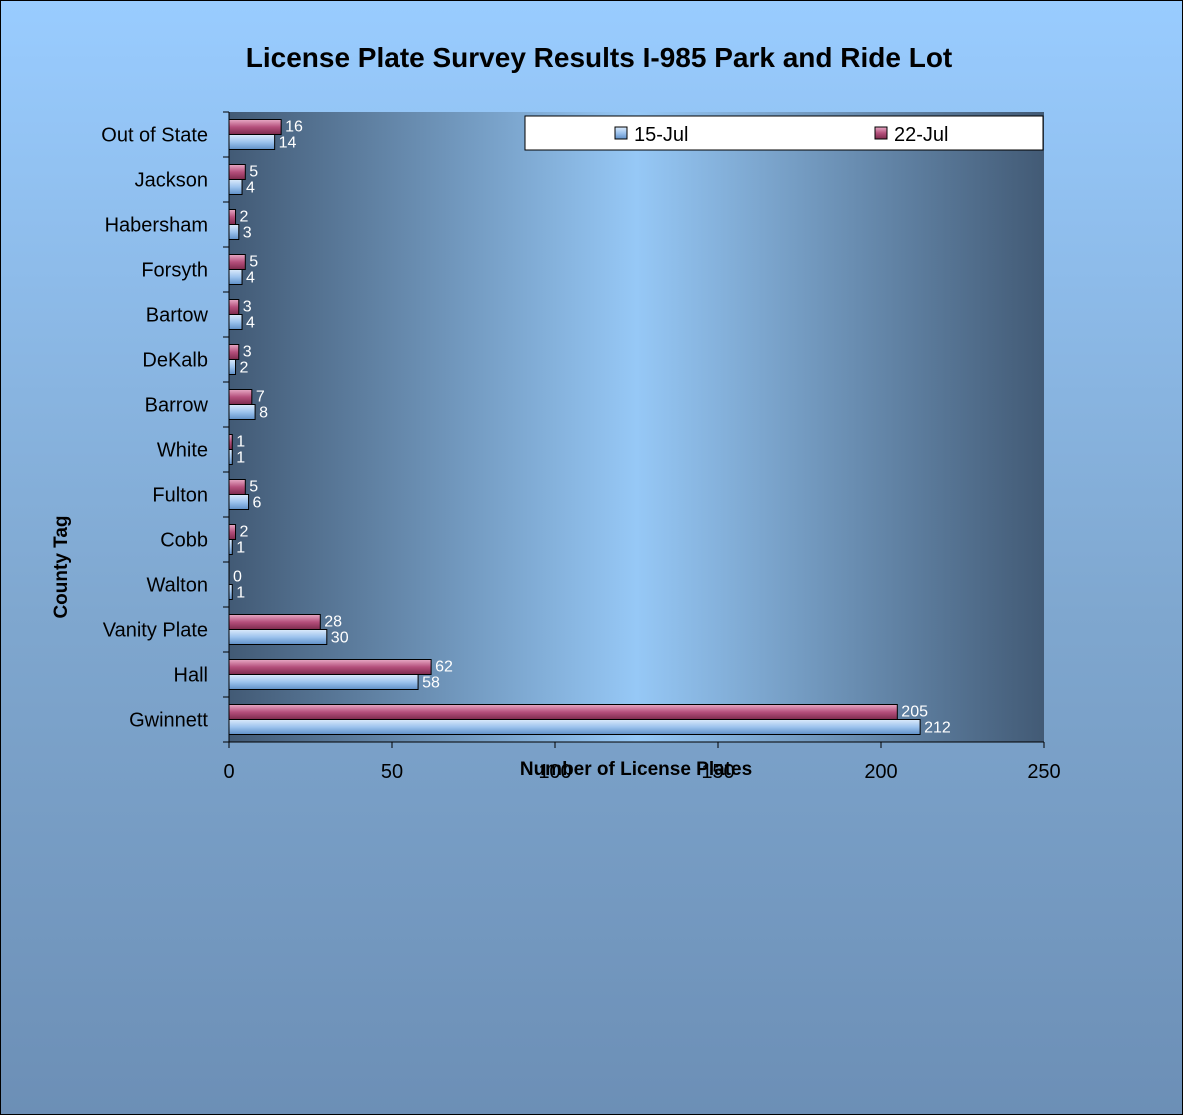 Image resolution: width=1183 pixels, height=1115 pixels. What do you see at coordinates (177, 406) in the screenshot?
I see `category-label-barrow: Barrow` at bounding box center [177, 406].